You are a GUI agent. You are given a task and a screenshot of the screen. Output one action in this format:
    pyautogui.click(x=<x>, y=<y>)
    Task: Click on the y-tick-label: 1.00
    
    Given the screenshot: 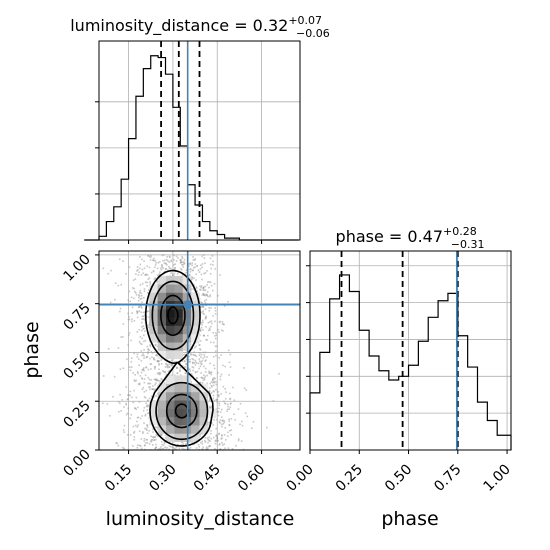 What is the action you would take?
    pyautogui.click(x=76, y=267)
    